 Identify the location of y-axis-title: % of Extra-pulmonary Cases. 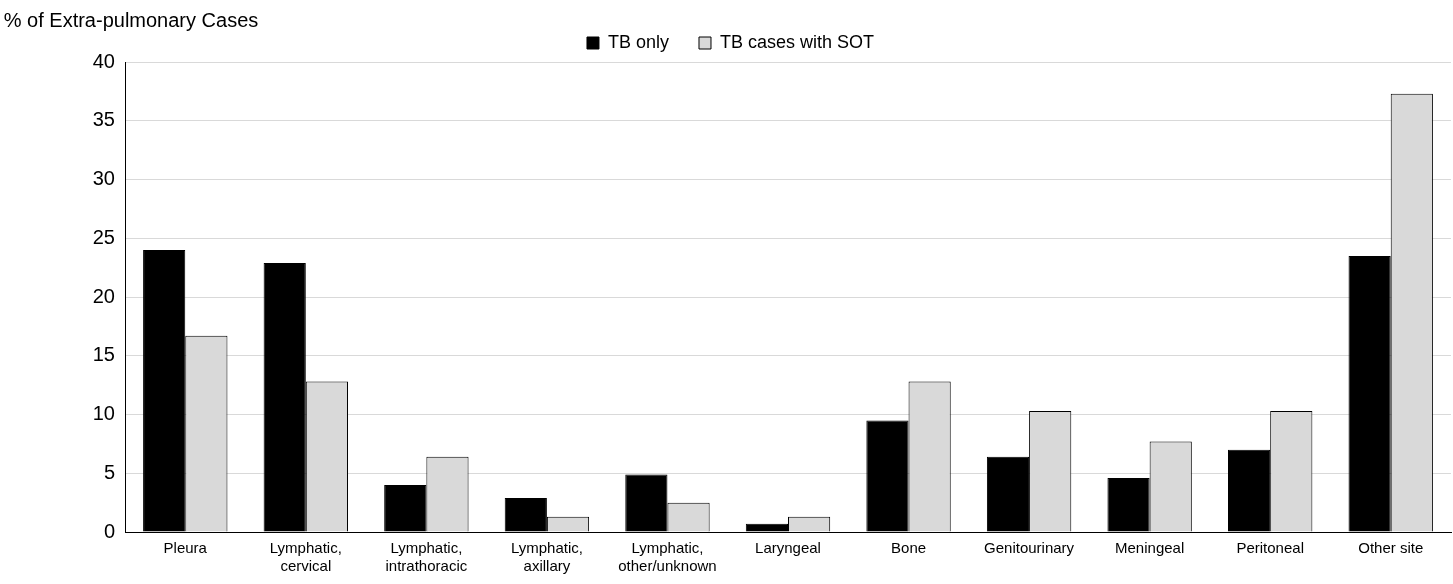
(131, 20).